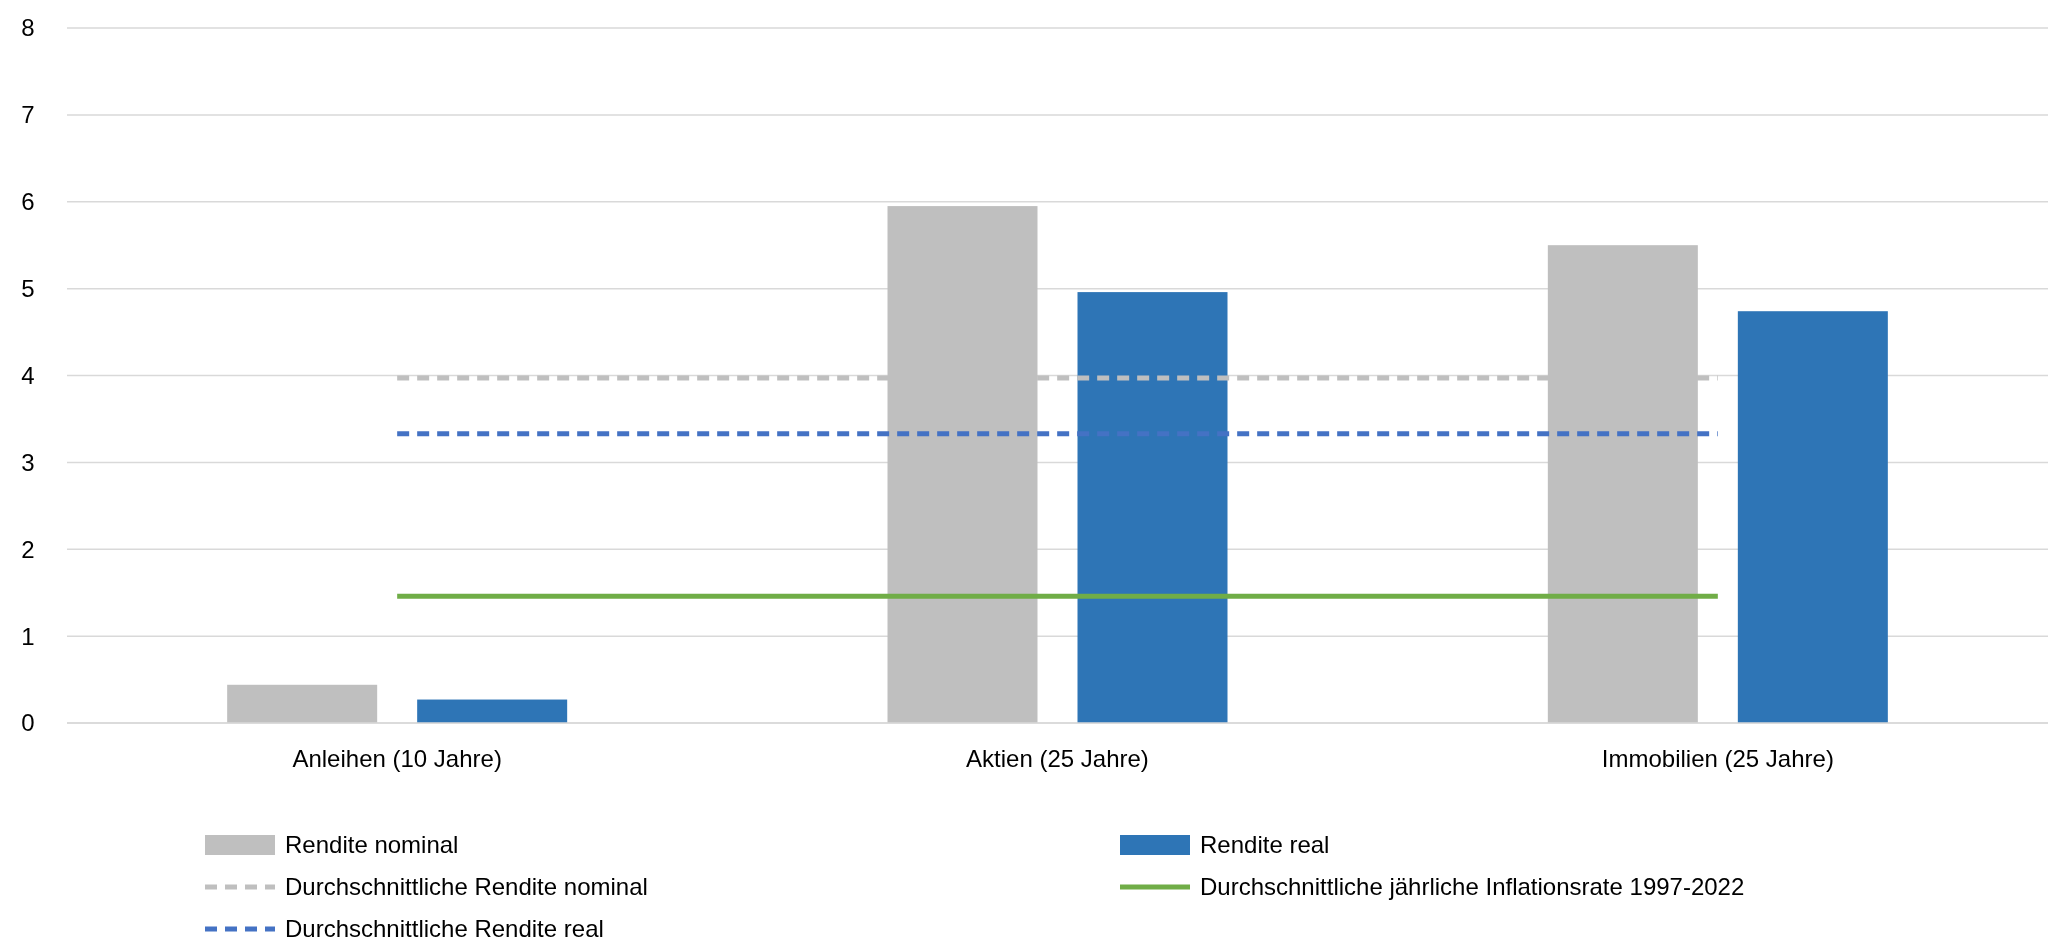  What do you see at coordinates (1057, 758) in the screenshot?
I see `x-tick-label: Aktien (25 Jahre)` at bounding box center [1057, 758].